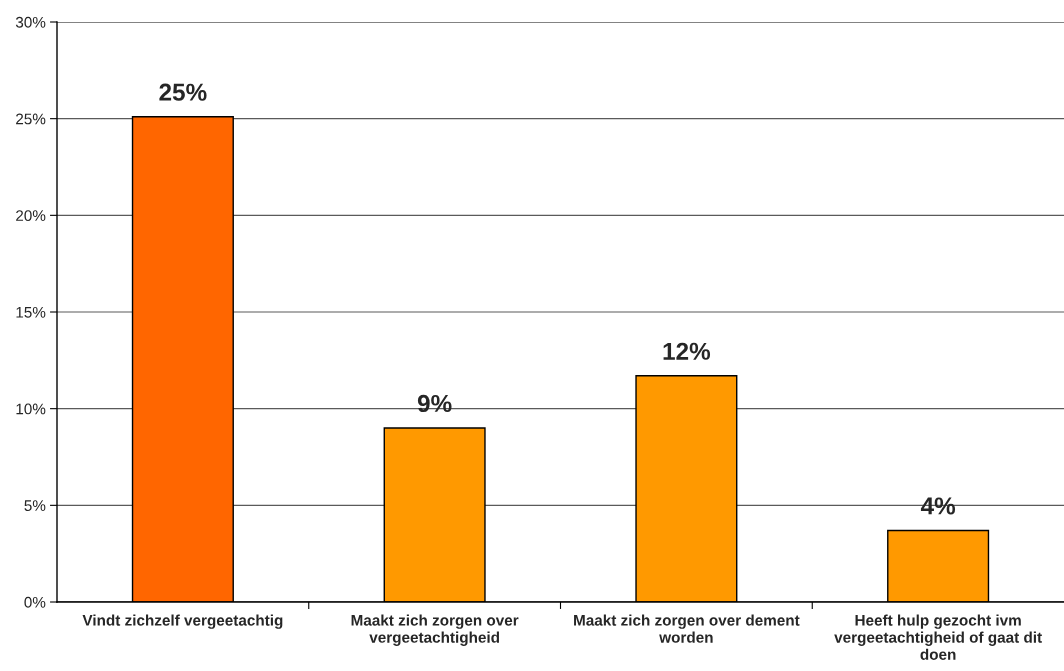 This screenshot has width=1064, height=671. I want to click on y-tick-label: 15%, so click(31, 312).